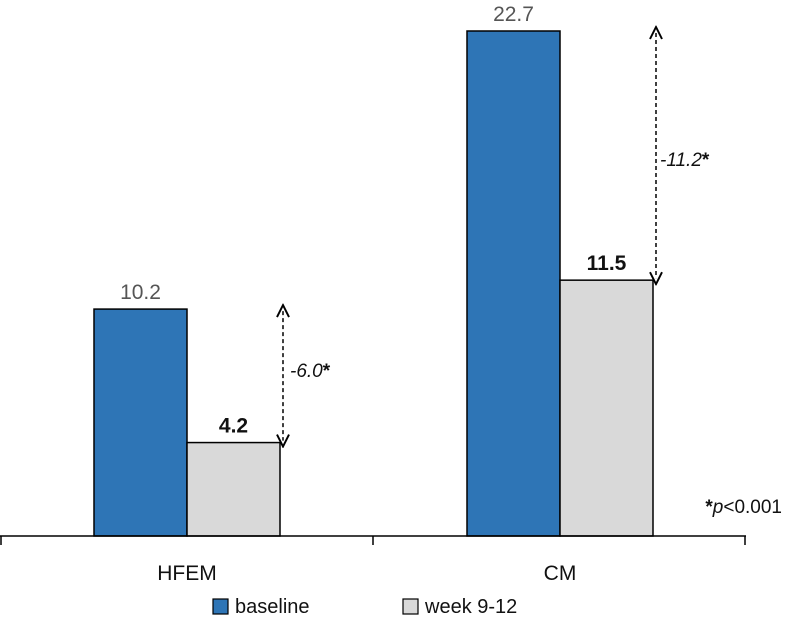  Describe the element at coordinates (140, 292) in the screenshot. I see `data-label-baseline-hfem: 10.2` at that location.